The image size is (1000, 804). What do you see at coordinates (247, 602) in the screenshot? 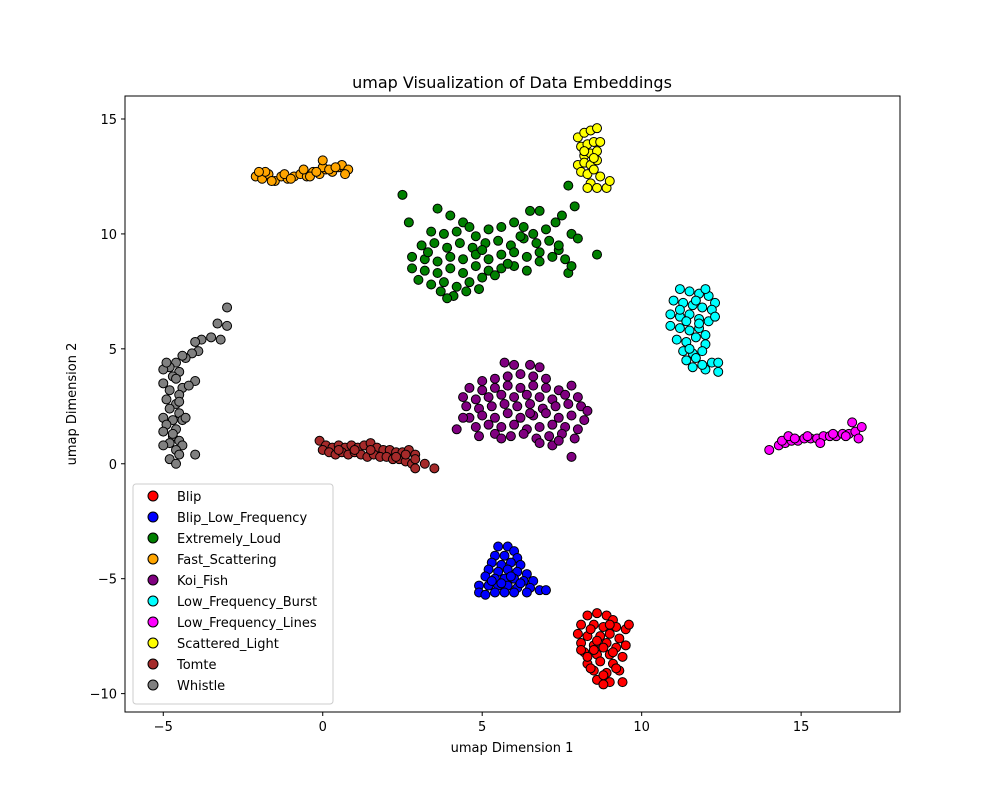
I see `legend-label: Low_Frequency_Burst` at bounding box center [247, 602].